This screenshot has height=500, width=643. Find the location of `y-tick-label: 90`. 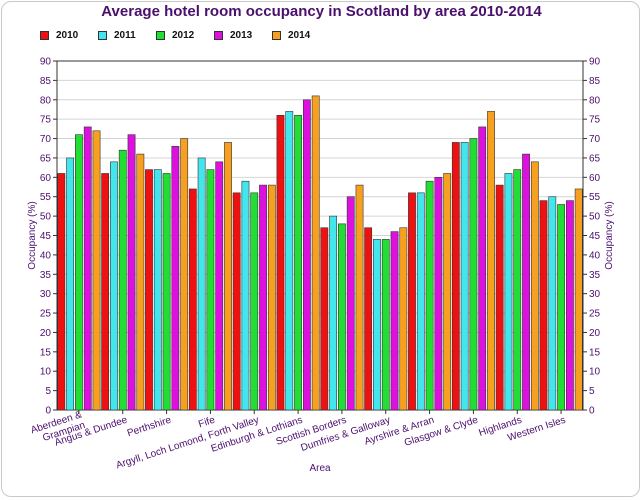

y-tick-label: 90 is located at coordinates (46, 62).